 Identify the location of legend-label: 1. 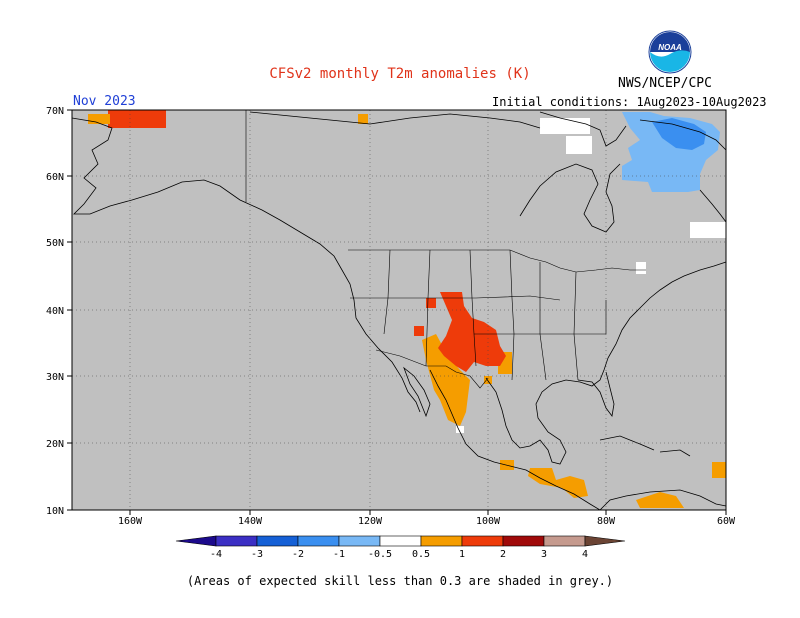
(462, 554).